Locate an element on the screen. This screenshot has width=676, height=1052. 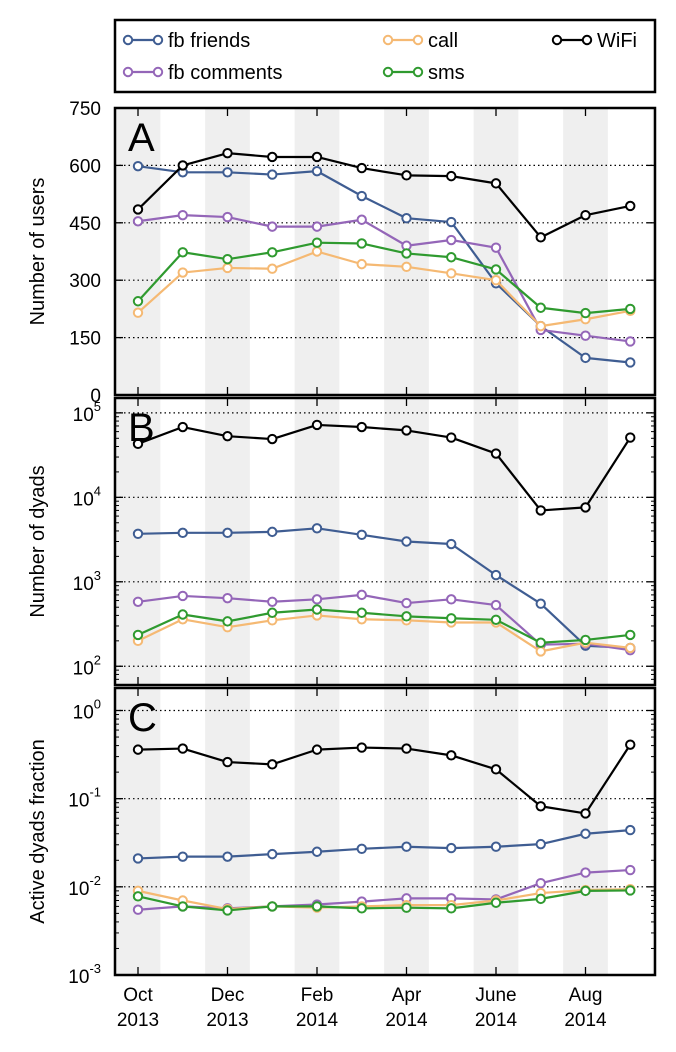
gridlines is located at coordinates (385, 251).